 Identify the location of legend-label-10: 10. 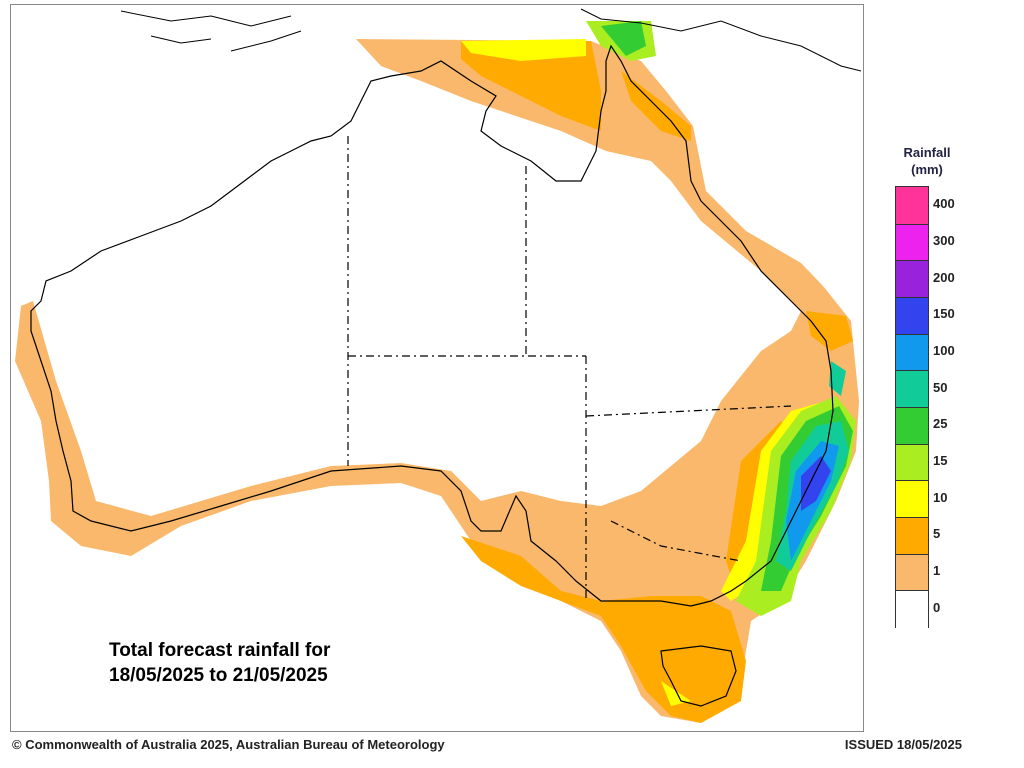
(940, 497).